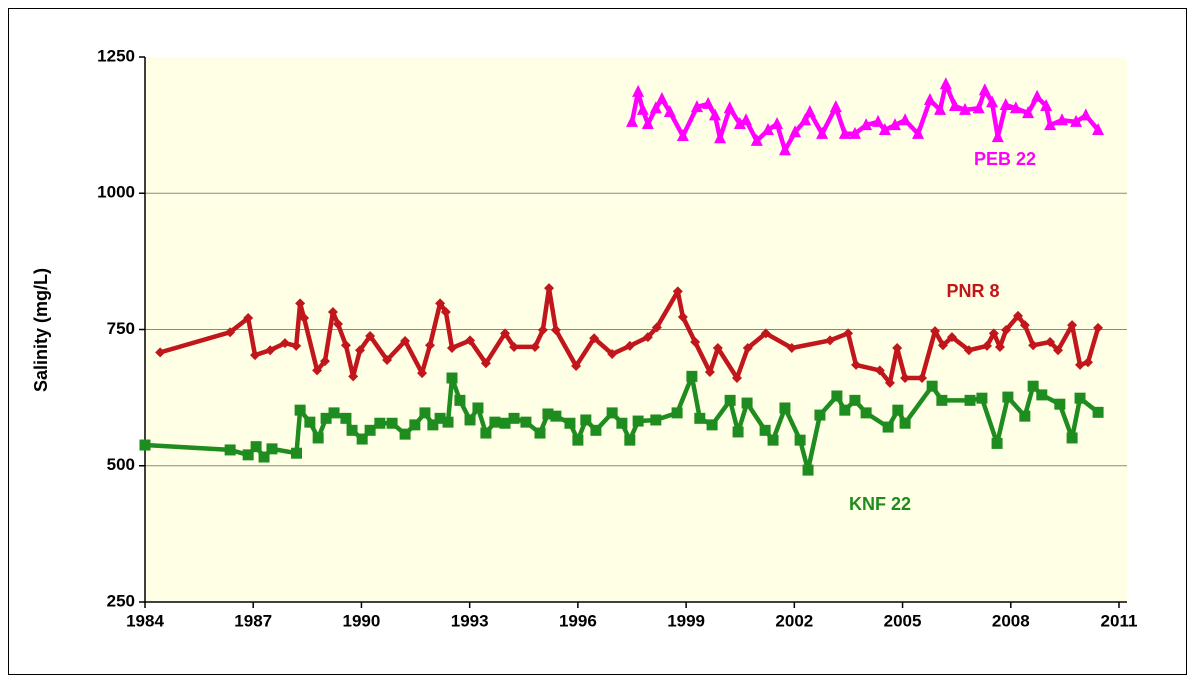 The height and width of the screenshot is (683, 1196). What do you see at coordinates (578, 620) in the screenshot?
I see `x-tick-label: 1996` at bounding box center [578, 620].